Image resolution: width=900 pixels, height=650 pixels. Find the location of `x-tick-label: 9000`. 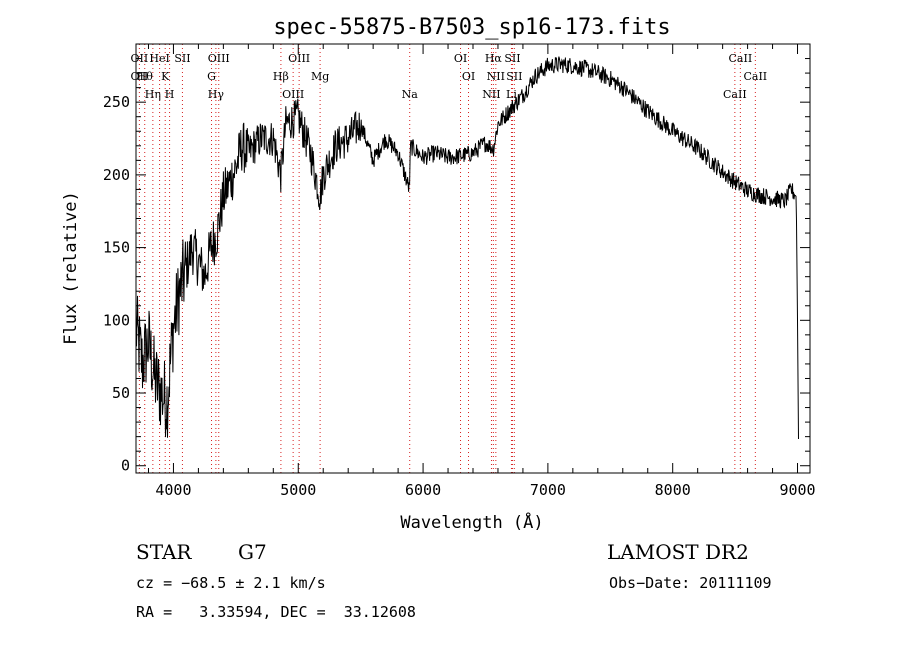

x-tick-label: 9000 is located at coordinates (797, 490).